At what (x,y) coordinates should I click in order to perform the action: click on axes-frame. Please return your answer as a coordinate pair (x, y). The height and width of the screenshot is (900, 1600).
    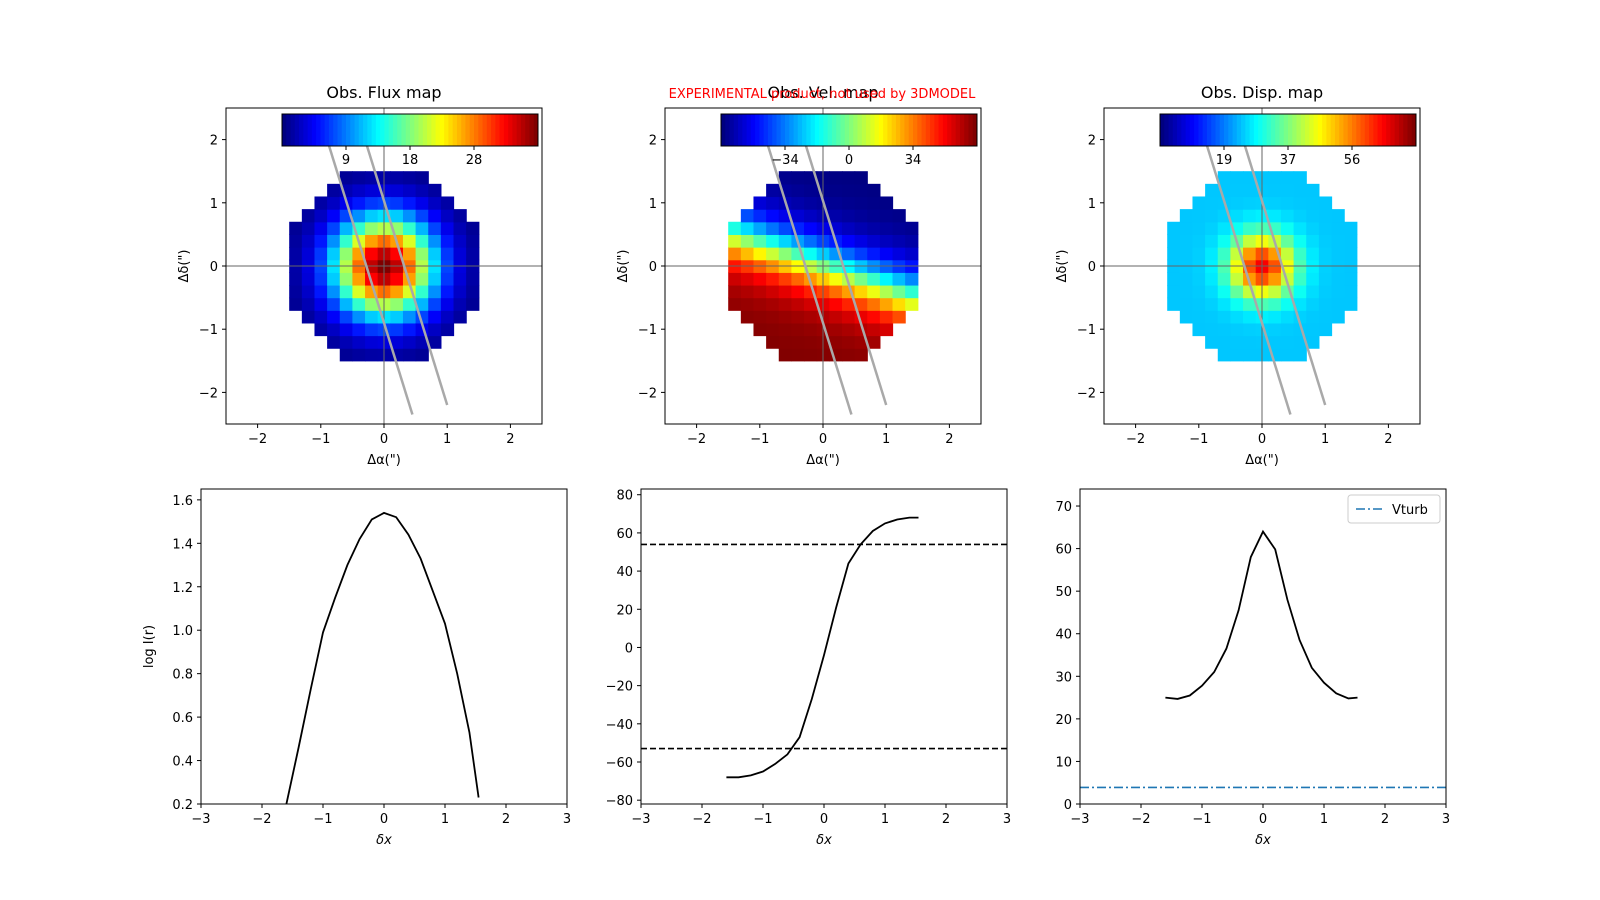
    Looking at the image, I should click on (384, 646).